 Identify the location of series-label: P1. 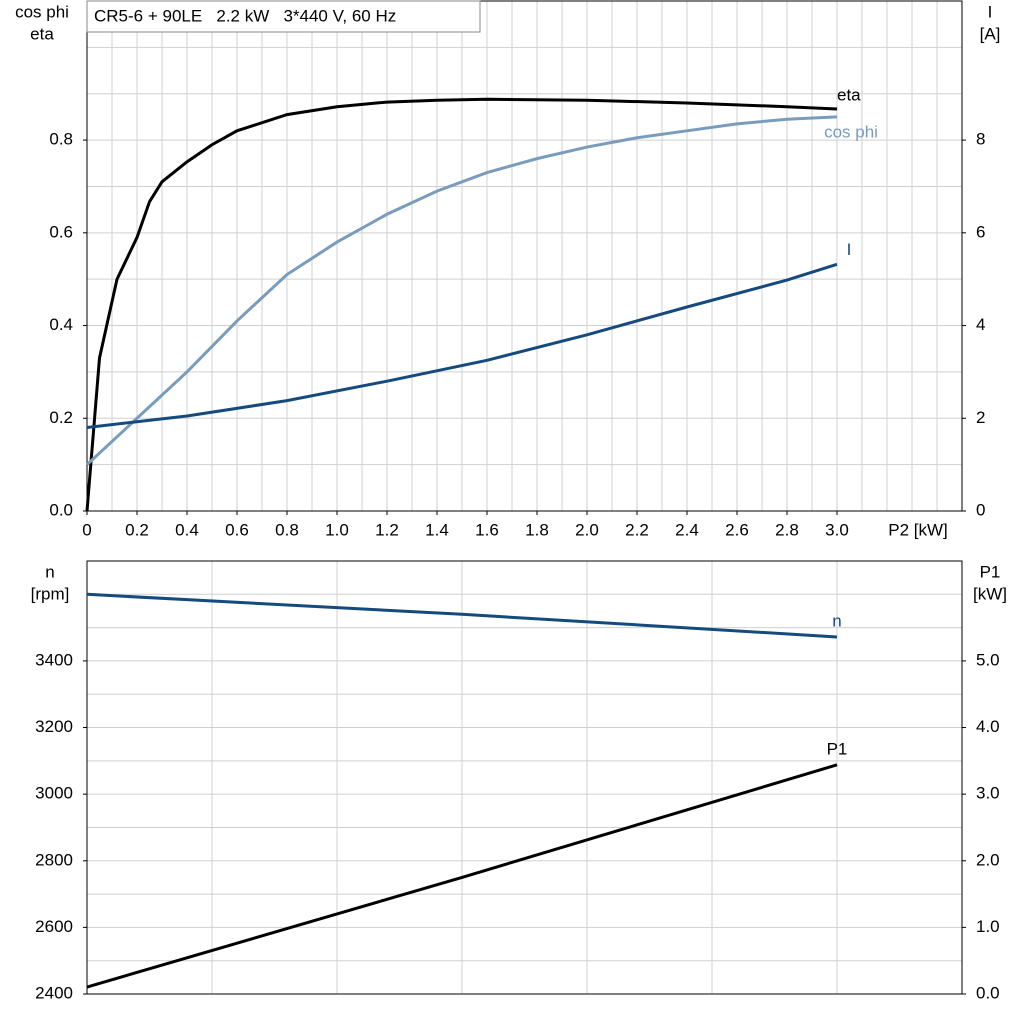
(837, 748).